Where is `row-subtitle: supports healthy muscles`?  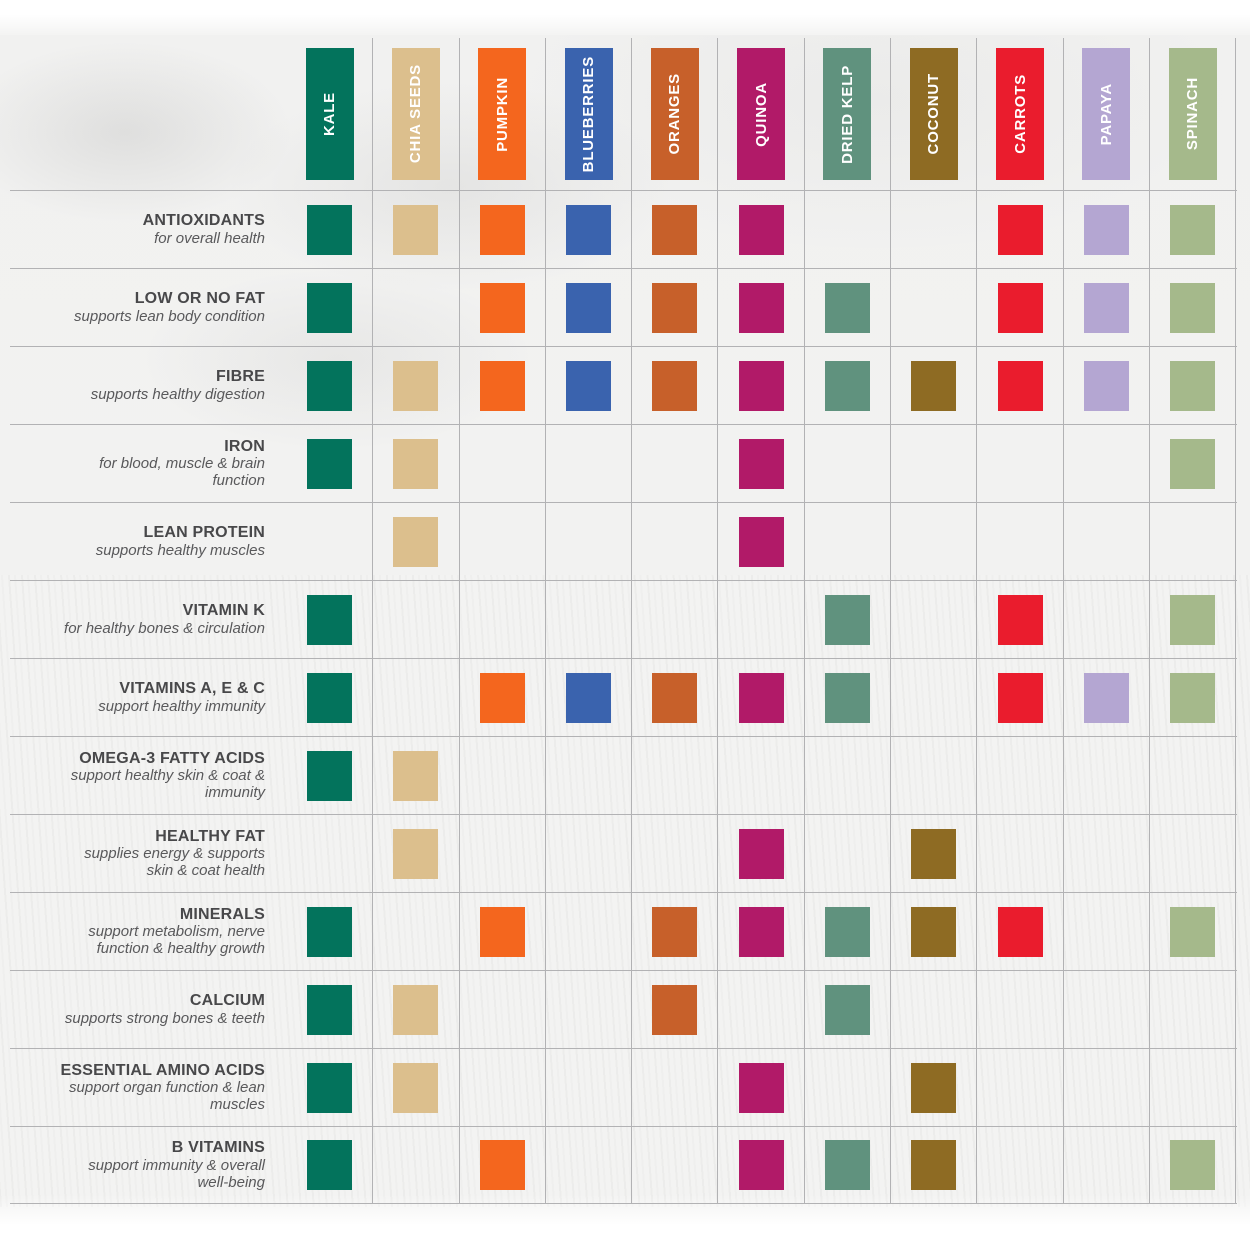 row-subtitle: supports healthy muscles is located at coordinates (180, 550).